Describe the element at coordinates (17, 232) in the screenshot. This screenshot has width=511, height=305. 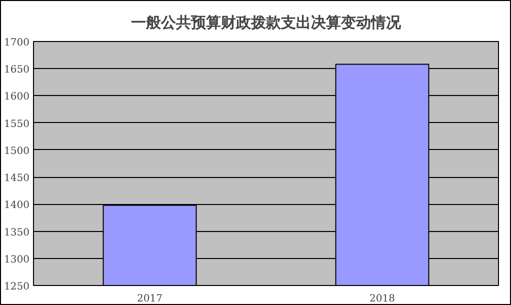
I see `y-tick-label: 1350` at that location.